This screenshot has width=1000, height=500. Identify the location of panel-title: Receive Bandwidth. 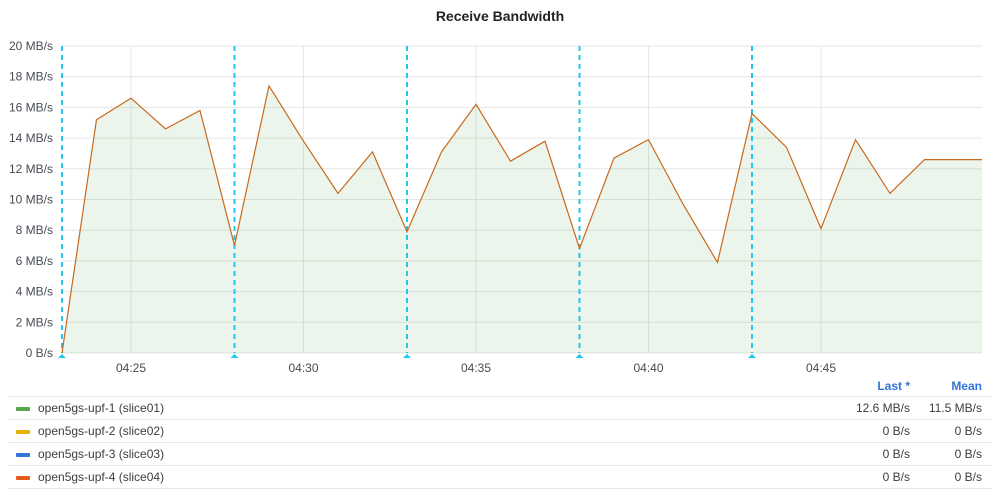
(500, 16).